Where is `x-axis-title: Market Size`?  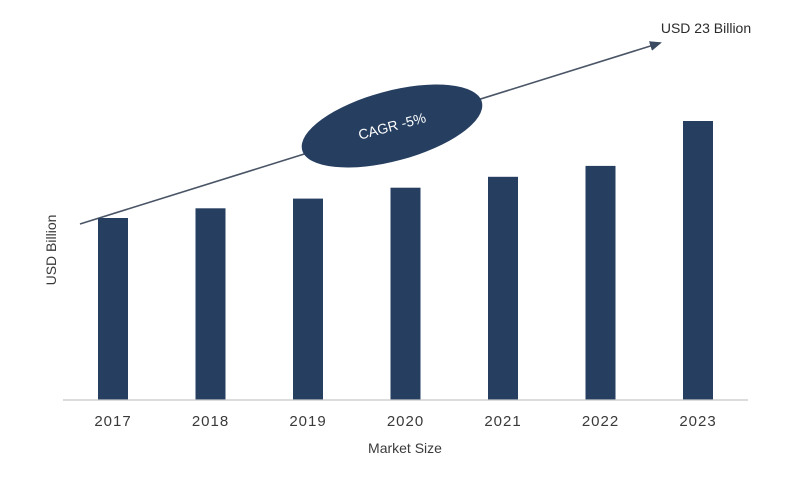
x-axis-title: Market Size is located at coordinates (405, 448).